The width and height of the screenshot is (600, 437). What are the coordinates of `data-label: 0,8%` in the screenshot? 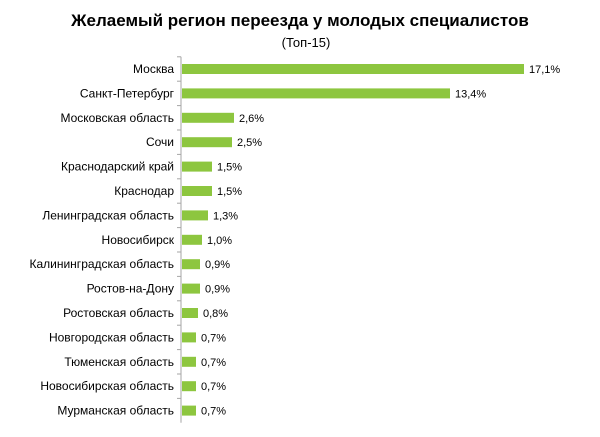 It's located at (215, 314).